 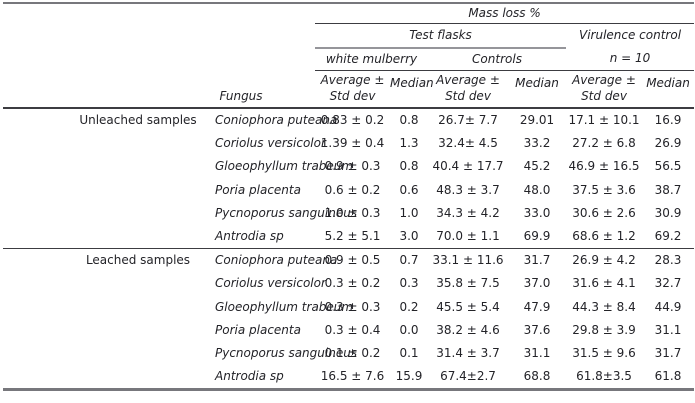 What do you see at coordinates (537, 166) in the screenshot?
I see `value-cell: 45.2` at bounding box center [537, 166].